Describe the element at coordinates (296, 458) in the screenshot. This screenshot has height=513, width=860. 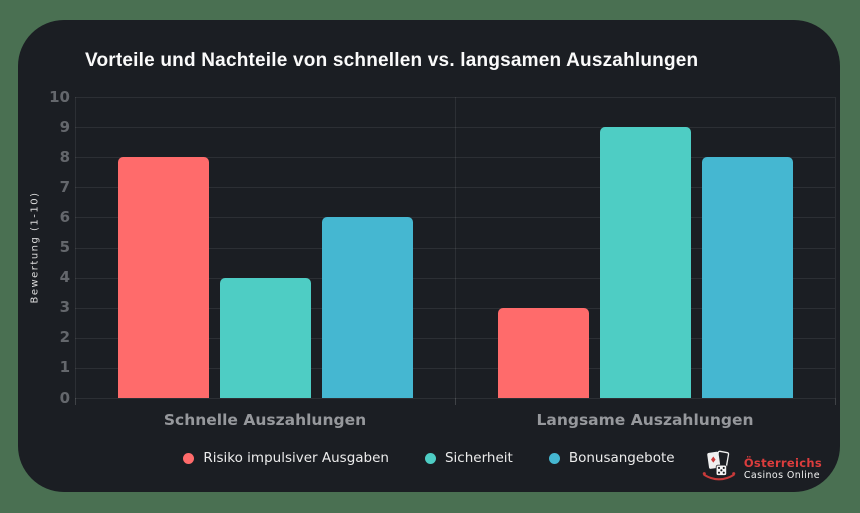
I see `legend-label: Risiko impulsiver Ausgaben` at that location.